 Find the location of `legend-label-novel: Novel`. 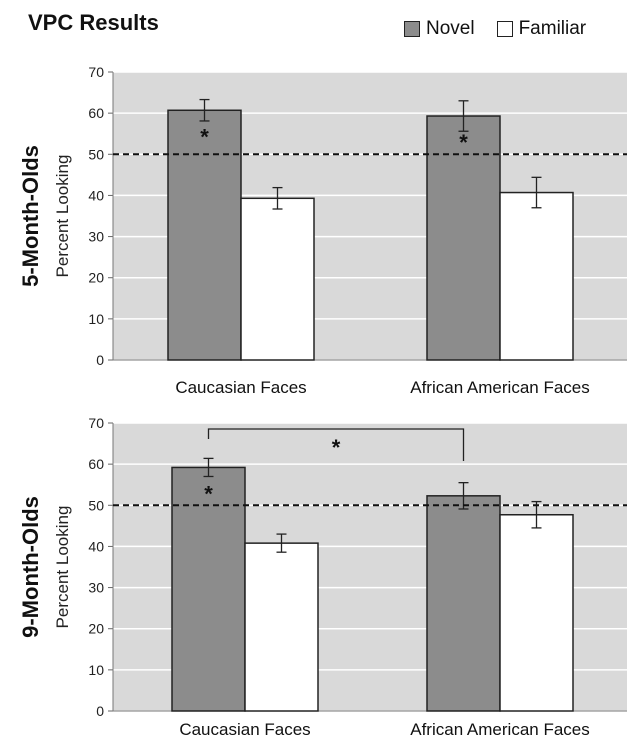

legend-label-novel: Novel is located at coordinates (450, 28).